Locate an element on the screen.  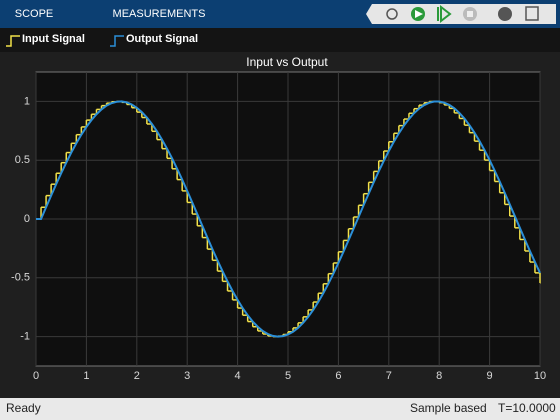
legend-label: Output Signal is located at coordinates (162, 39).